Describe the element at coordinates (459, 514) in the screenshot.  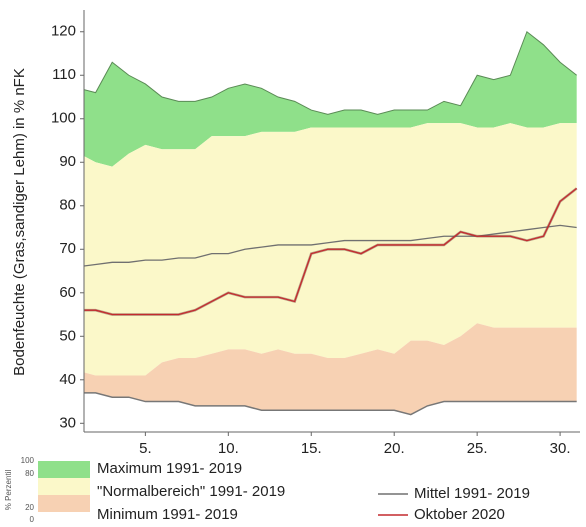
I see `legend-label: Oktober 2020` at that location.